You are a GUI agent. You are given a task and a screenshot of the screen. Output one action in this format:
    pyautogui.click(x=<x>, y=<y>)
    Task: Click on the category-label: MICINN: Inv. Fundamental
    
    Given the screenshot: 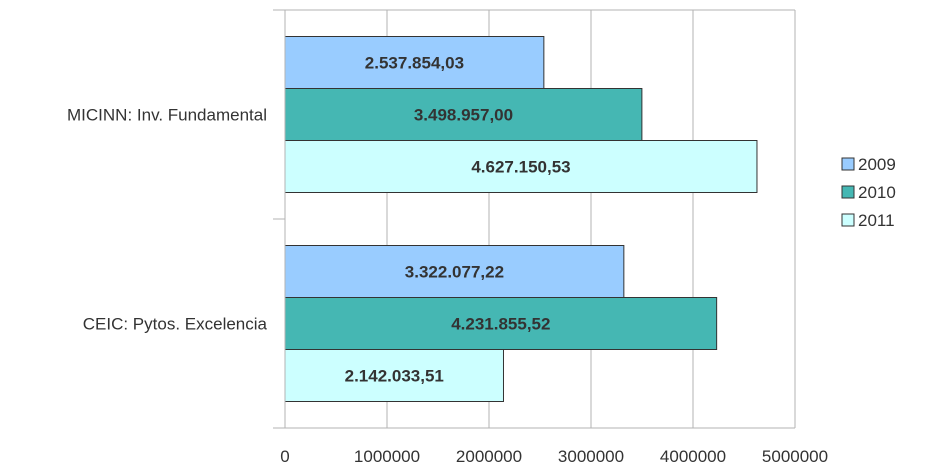 What is the action you would take?
    pyautogui.click(x=167, y=115)
    